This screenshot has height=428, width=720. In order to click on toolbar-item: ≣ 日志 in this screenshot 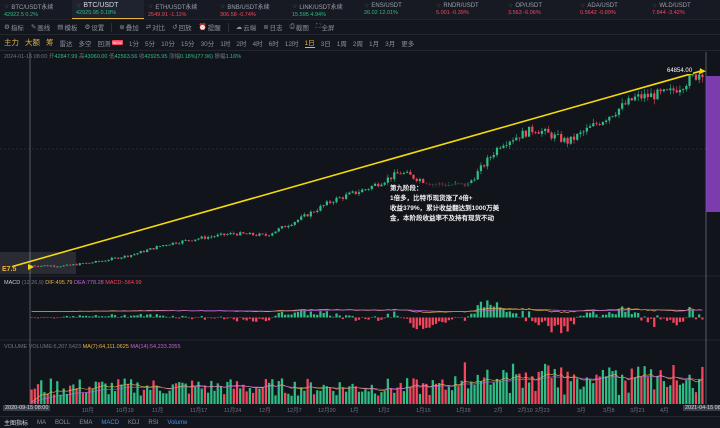, I will do `click(272, 27)`.